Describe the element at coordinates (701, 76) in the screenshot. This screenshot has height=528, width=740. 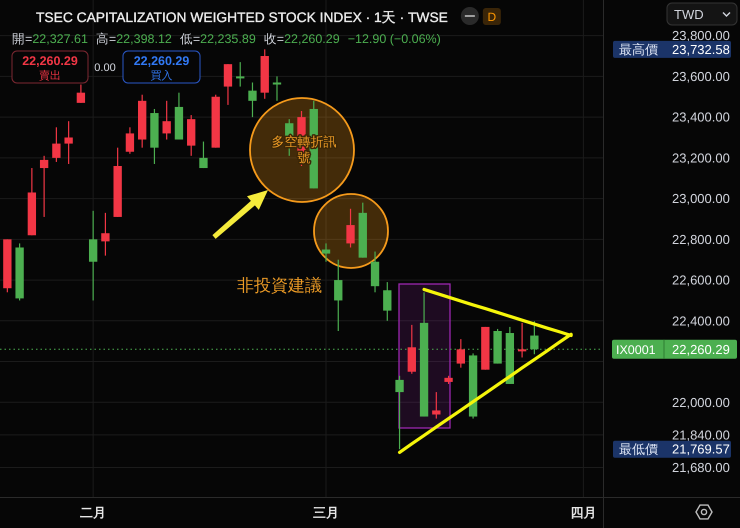
I see `y-tick-label: 23,600.00` at that location.